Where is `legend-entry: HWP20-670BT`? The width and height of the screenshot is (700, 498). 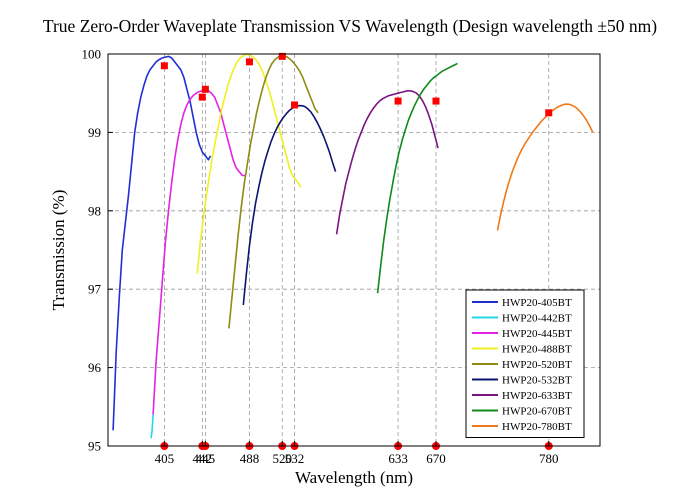
legend-entry: HWP20-670BT is located at coordinates (537, 412).